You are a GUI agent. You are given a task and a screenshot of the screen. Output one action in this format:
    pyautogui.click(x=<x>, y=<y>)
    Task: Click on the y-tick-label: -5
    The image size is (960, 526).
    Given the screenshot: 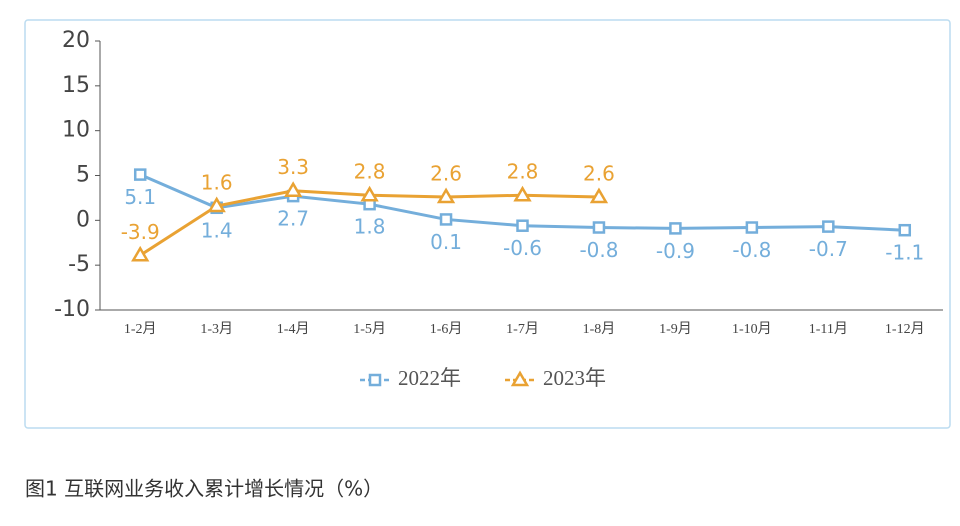 What is the action you would take?
    pyautogui.click(x=79, y=264)
    